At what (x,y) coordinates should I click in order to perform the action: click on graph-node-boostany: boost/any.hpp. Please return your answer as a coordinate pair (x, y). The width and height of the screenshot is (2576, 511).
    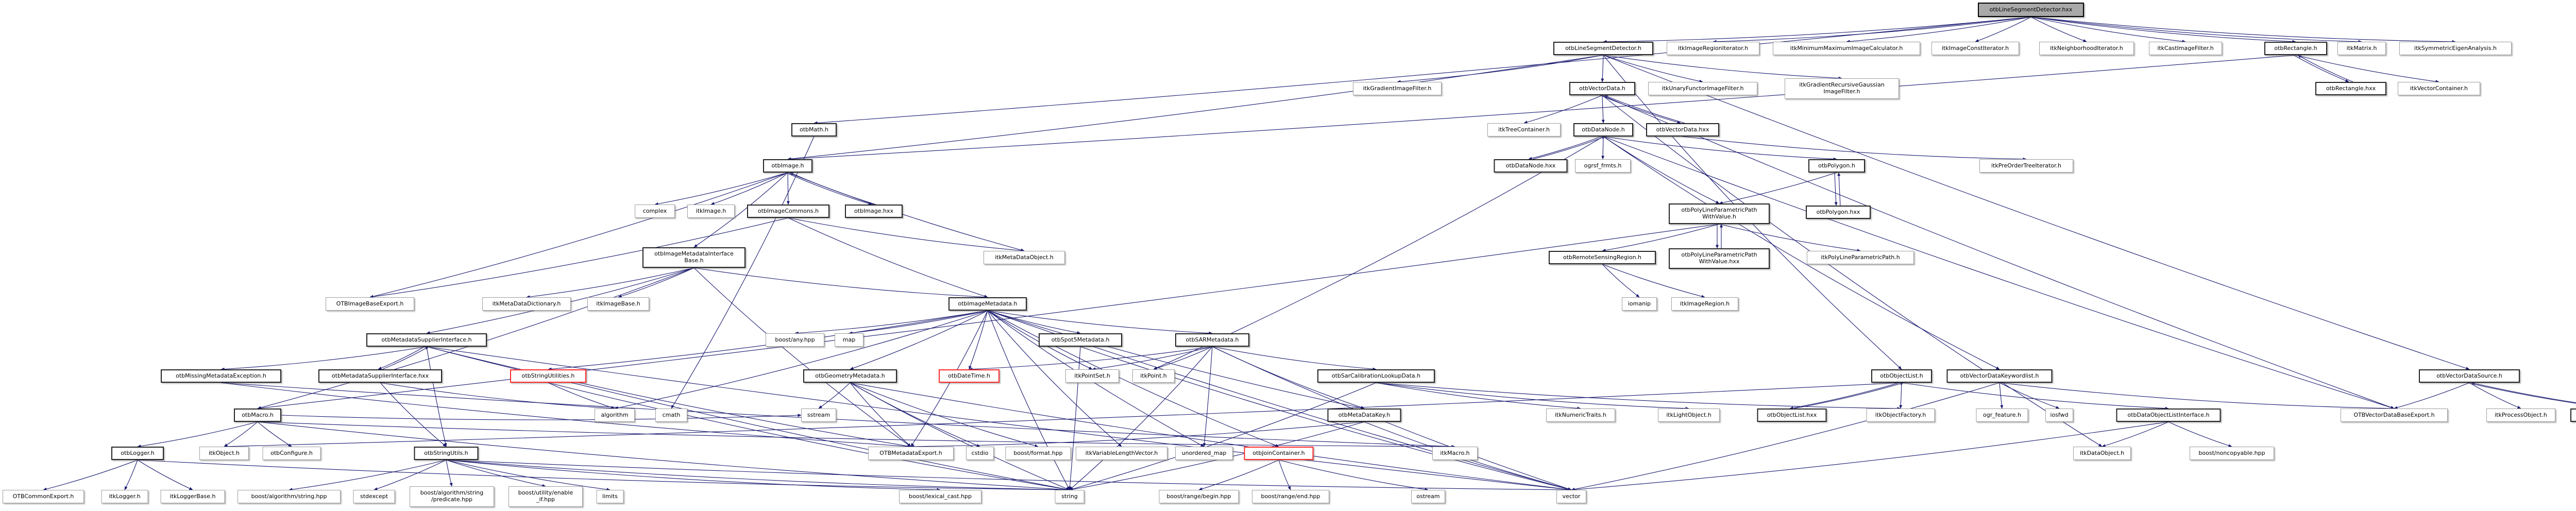
    Looking at the image, I should click on (795, 340).